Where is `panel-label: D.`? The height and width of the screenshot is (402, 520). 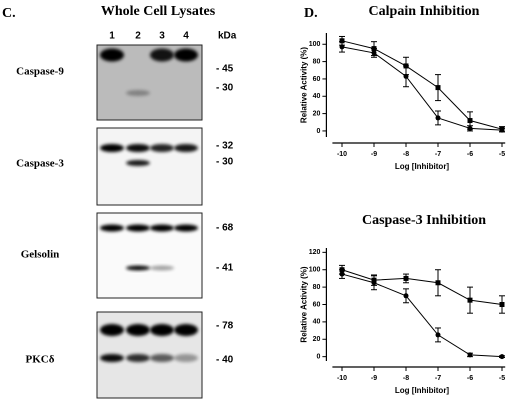
panel-label: D. is located at coordinates (311, 13).